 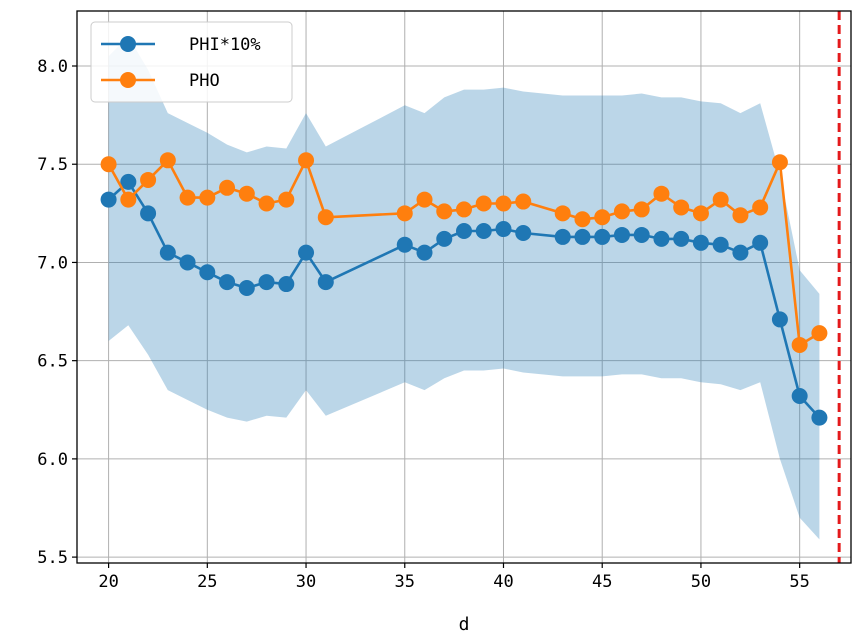 I want to click on x-tick-label: 55, so click(x=799, y=582).